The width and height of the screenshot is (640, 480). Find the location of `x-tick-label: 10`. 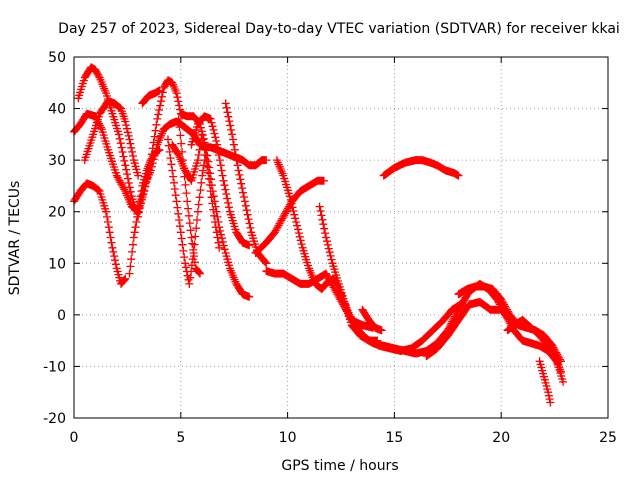

x-tick-label: 10 is located at coordinates (288, 438).